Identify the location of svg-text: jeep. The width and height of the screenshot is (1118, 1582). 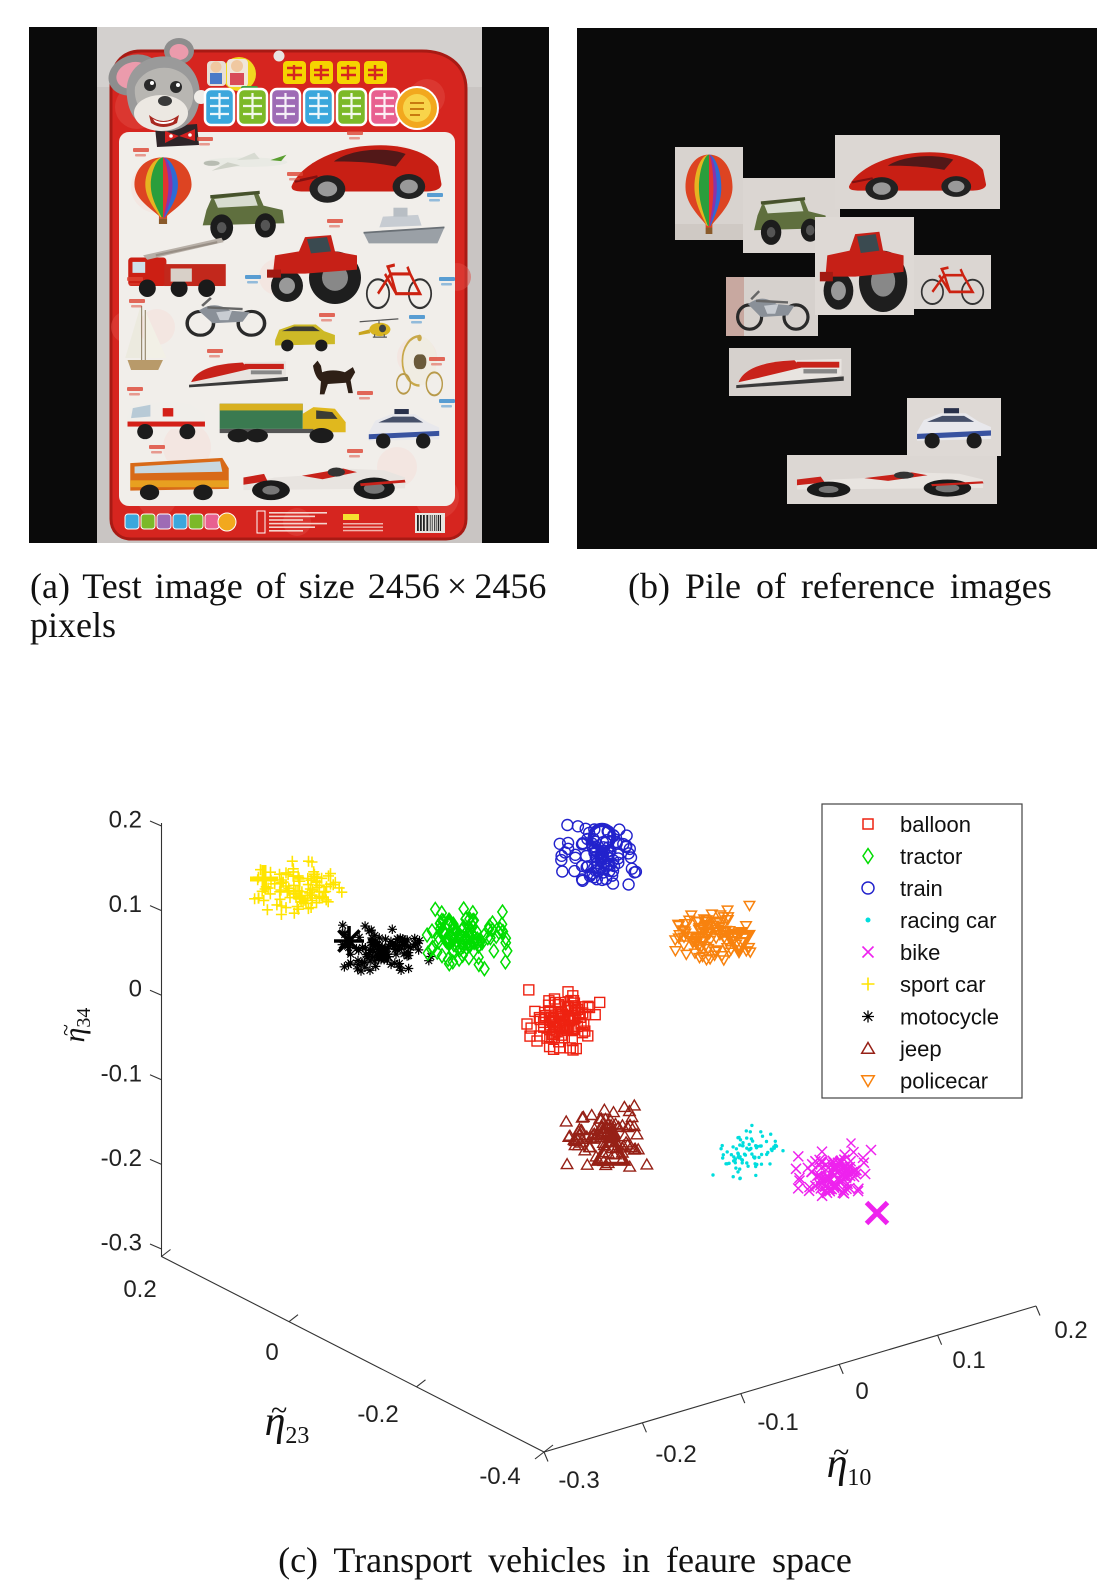
(920, 1049).